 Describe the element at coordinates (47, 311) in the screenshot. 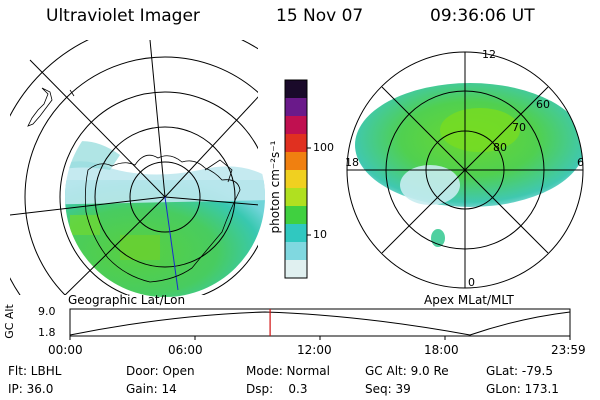

I see `timeline-ytick-top: 9.0` at that location.